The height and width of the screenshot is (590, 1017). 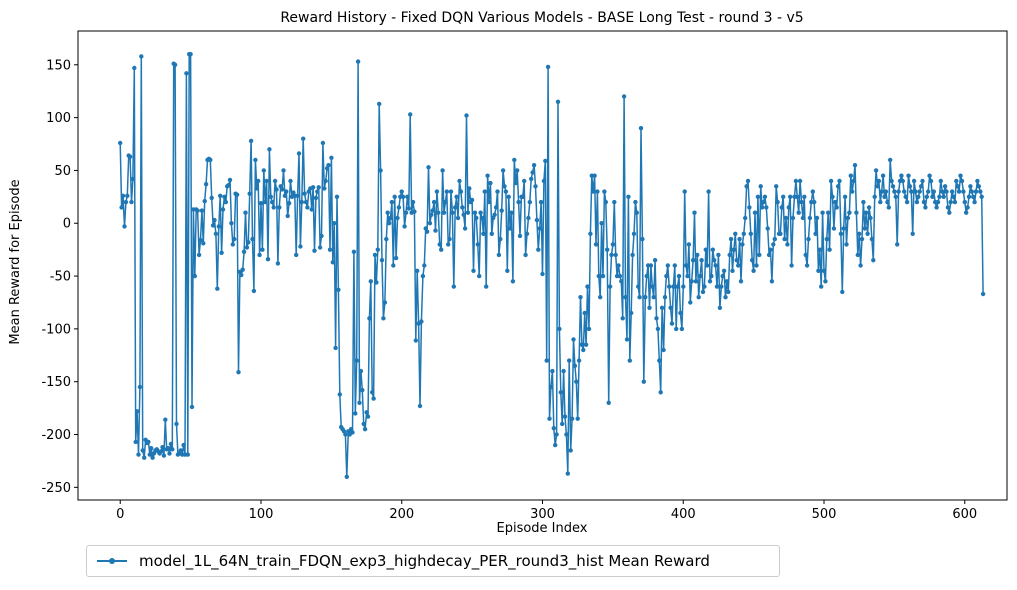 What do you see at coordinates (112, 561) in the screenshot?
I see `legend-point-marker` at bounding box center [112, 561].